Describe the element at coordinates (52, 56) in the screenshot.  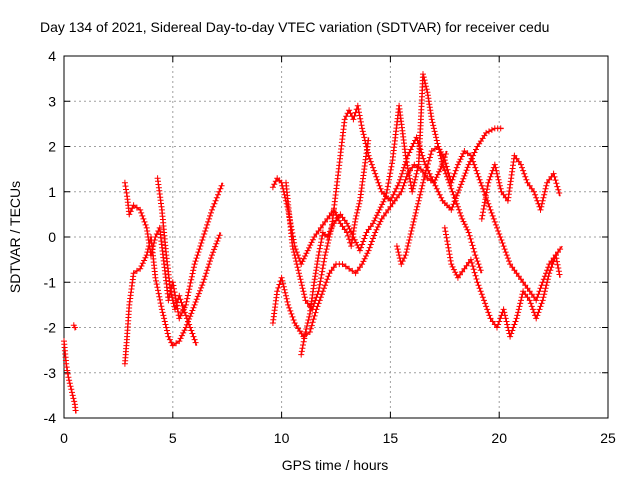
I see `y-tick-label: 4` at that location.